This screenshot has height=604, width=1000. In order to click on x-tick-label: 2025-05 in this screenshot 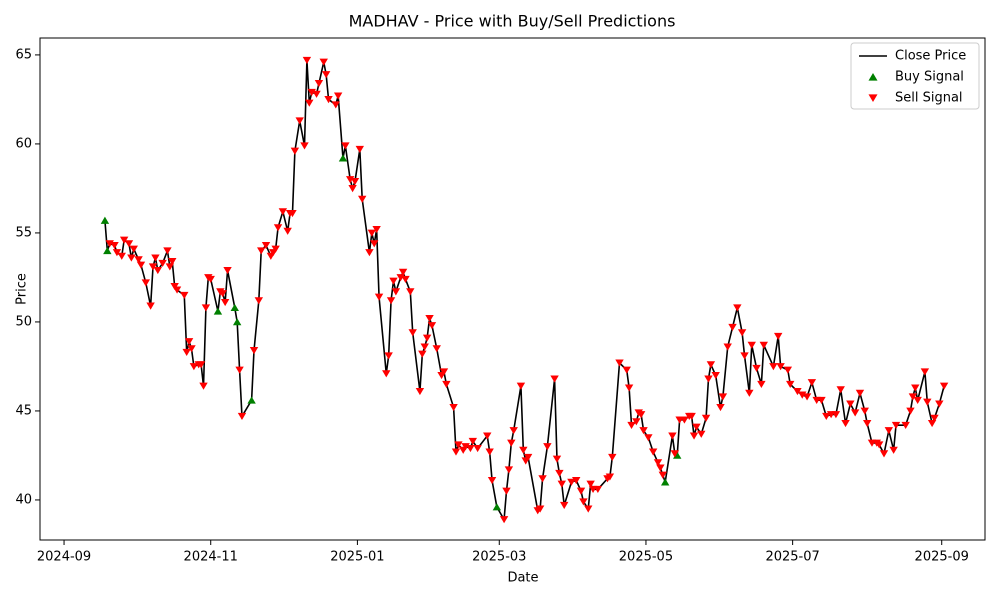, I will do `click(646, 557)`.